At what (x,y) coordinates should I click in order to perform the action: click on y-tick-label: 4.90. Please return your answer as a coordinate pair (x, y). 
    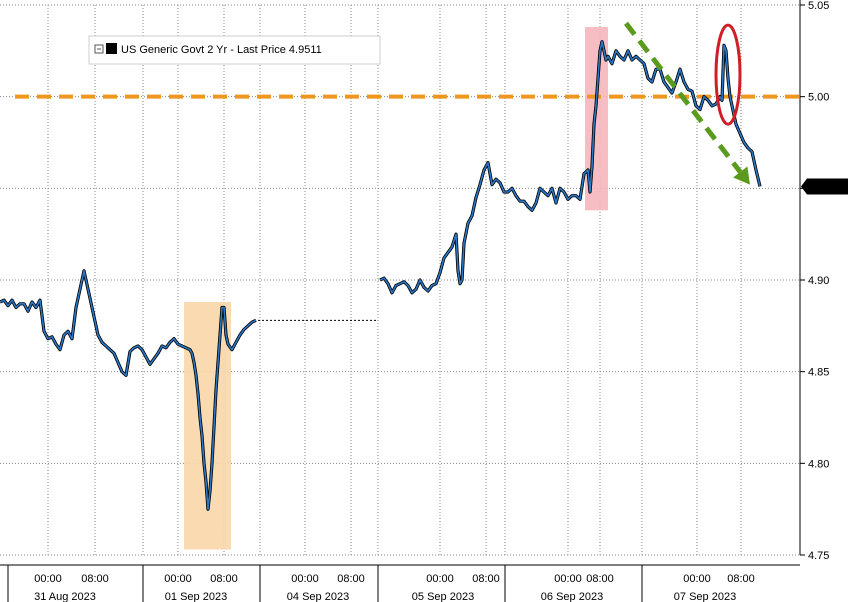
    Looking at the image, I should click on (818, 281).